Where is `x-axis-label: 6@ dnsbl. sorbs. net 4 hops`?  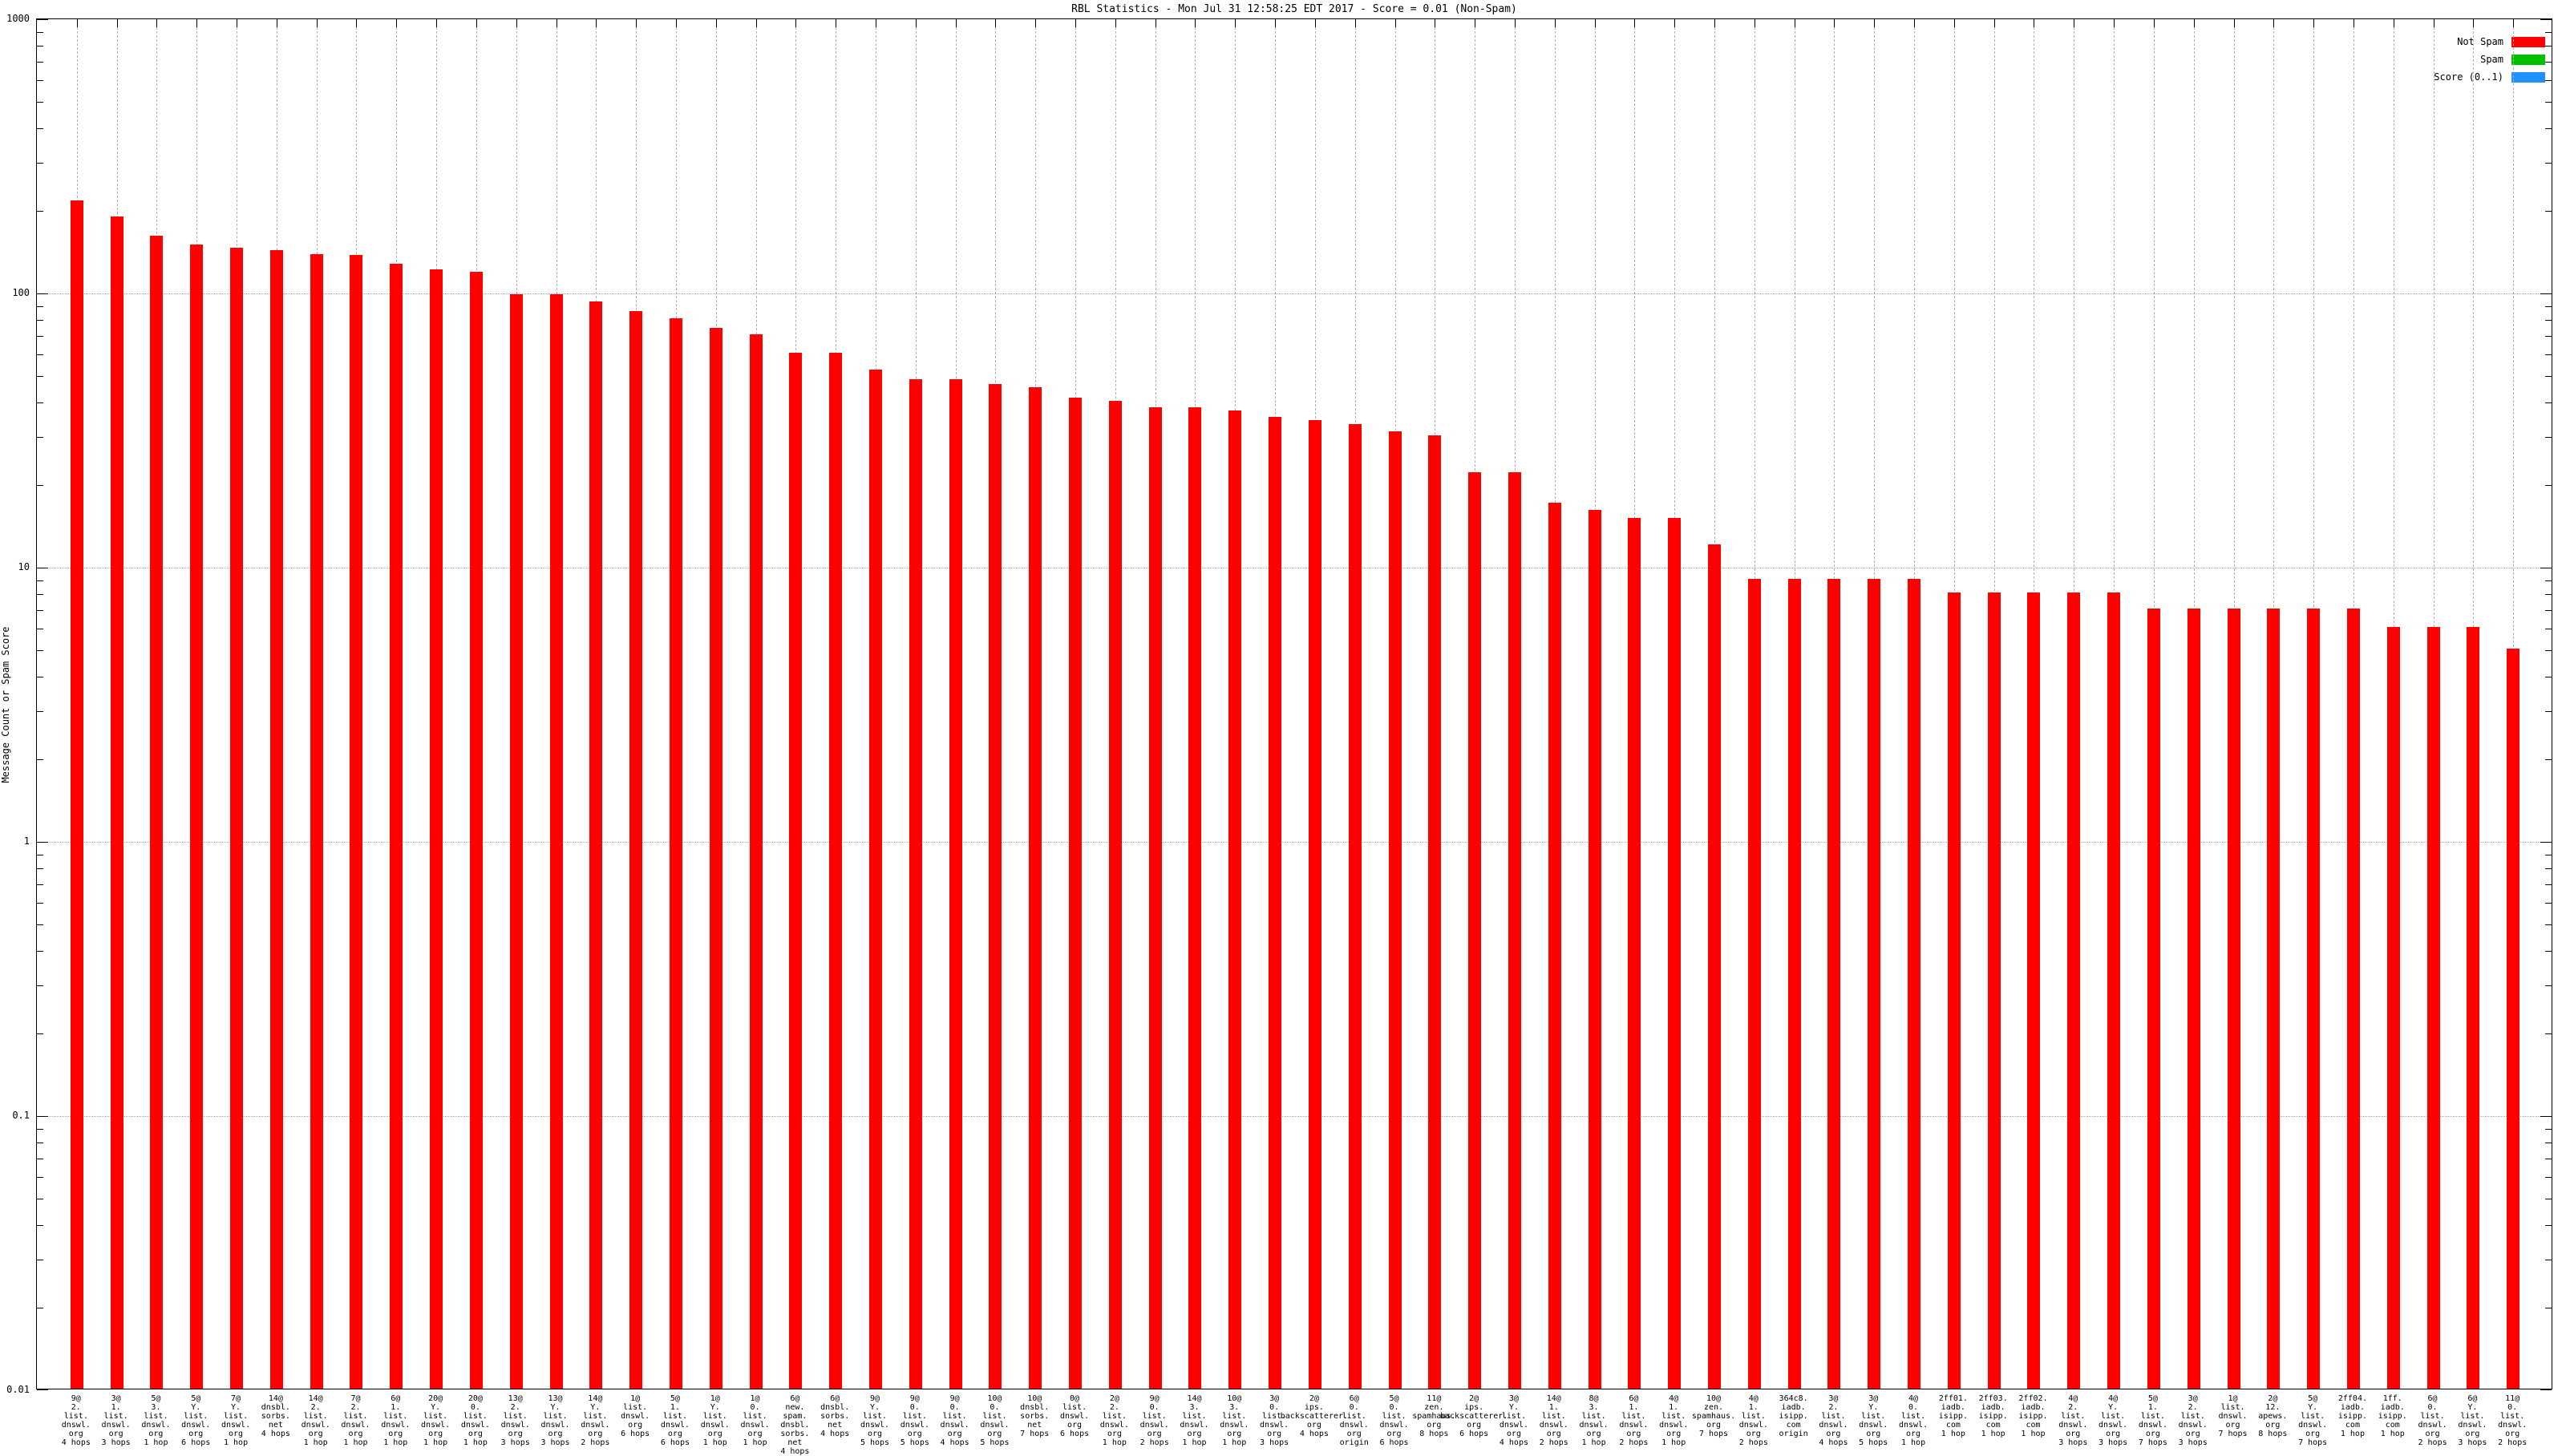 x-axis-label: 6@ dnsbl. sorbs. net 4 hops is located at coordinates (835, 1416).